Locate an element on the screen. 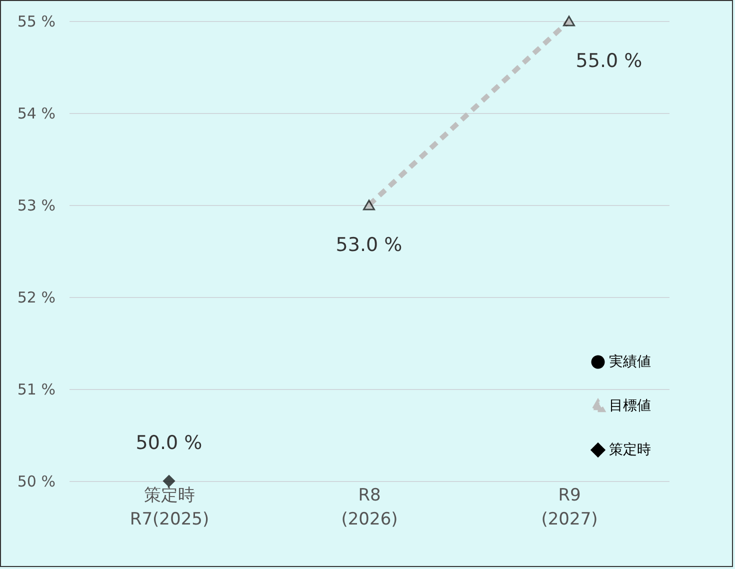 Image resolution: width=735 pixels, height=569 pixels. x-tick-label: R8 (2026) is located at coordinates (369, 508).